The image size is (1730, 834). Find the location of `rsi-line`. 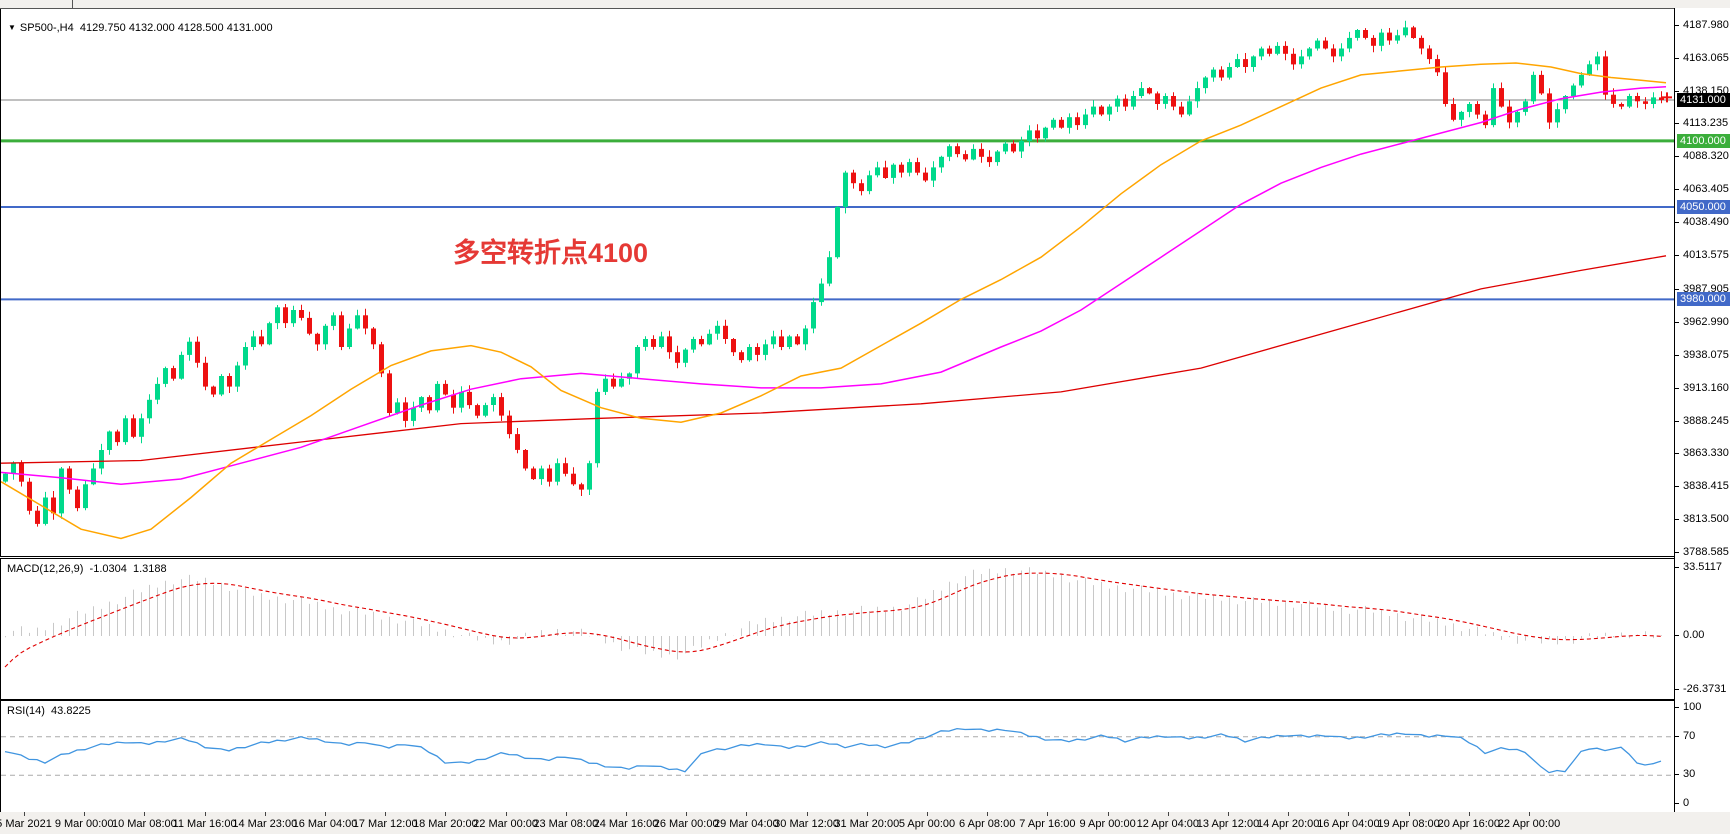

rsi-line is located at coordinates (833, 750).